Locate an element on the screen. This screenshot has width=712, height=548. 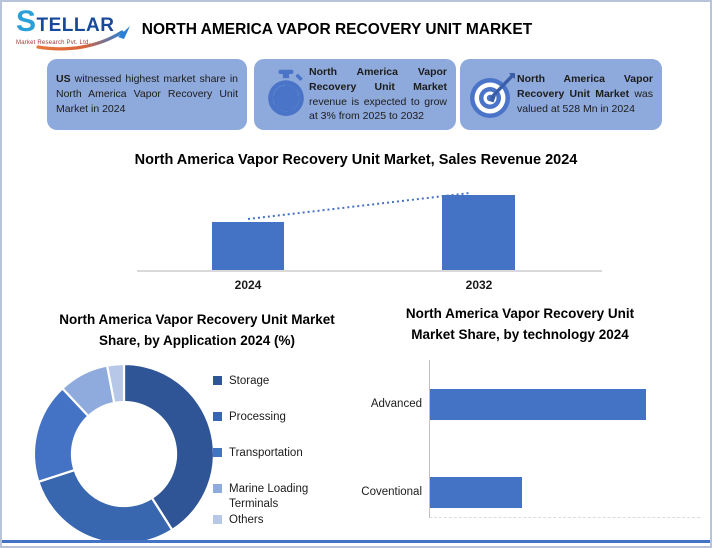
technology-chart is located at coordinates (564, 439).